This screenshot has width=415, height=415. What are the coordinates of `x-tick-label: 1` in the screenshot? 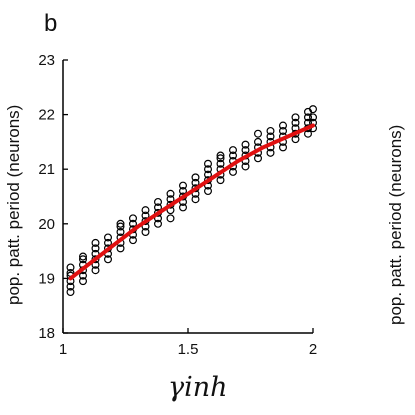 It's located at (63, 349).